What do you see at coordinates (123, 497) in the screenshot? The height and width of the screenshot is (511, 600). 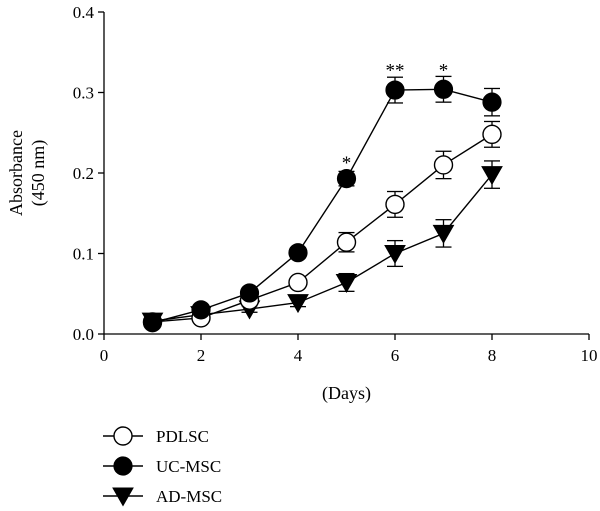 I see `legend-marker-ad-msc` at bounding box center [123, 497].